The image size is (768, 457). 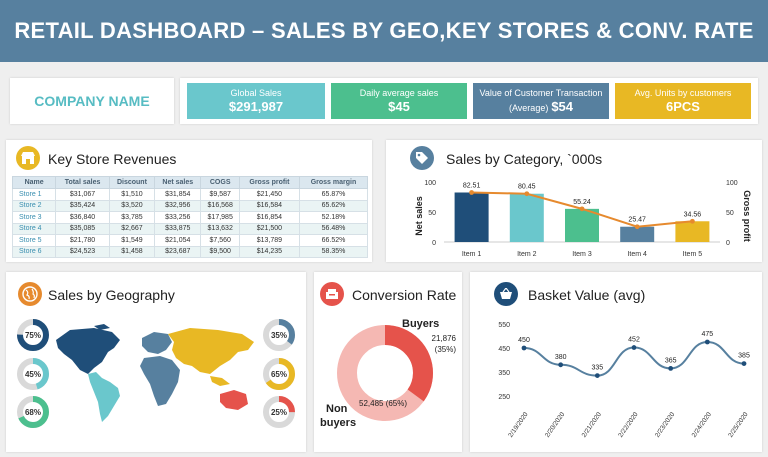 What do you see at coordinates (385, 373) in the screenshot?
I see `buyers-segment` at bounding box center [385, 373].